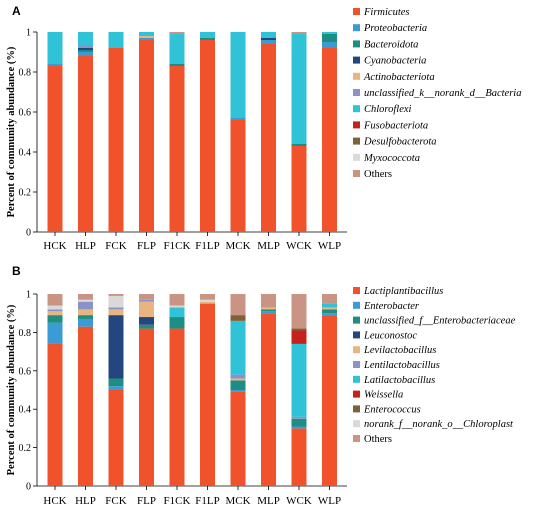 This screenshot has height=519, width=550. Describe the element at coordinates (383, 395) in the screenshot. I see `legend-label: Weissella` at that location.